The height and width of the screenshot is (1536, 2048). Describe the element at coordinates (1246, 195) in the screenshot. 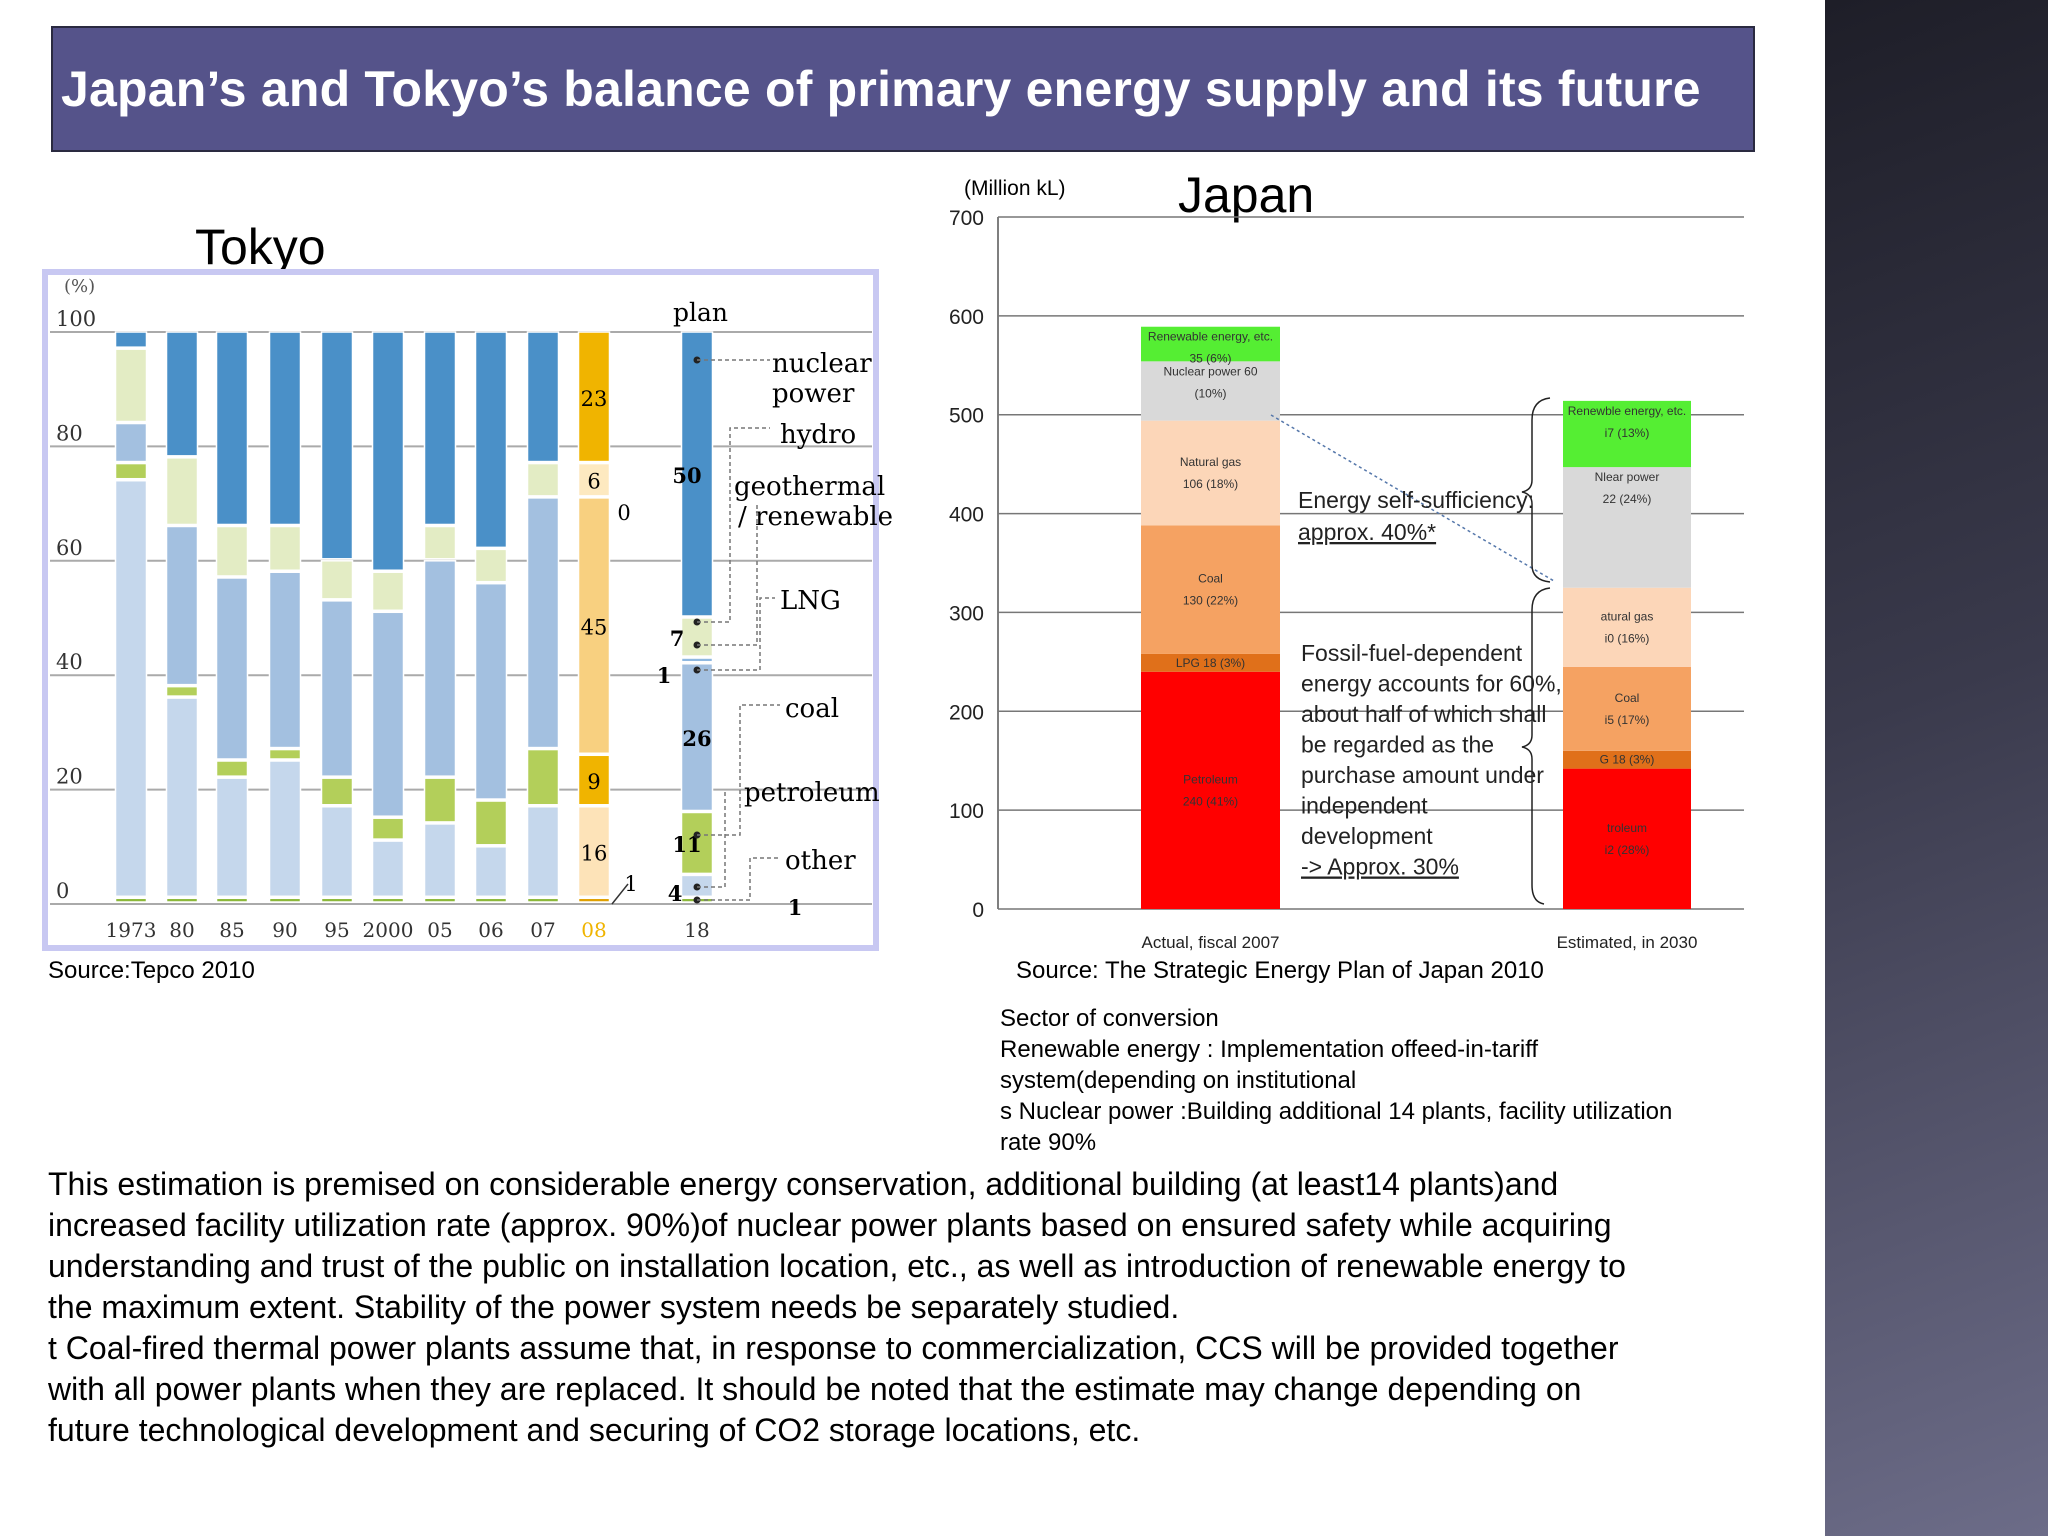

I see `japan-title: Japan` at that location.